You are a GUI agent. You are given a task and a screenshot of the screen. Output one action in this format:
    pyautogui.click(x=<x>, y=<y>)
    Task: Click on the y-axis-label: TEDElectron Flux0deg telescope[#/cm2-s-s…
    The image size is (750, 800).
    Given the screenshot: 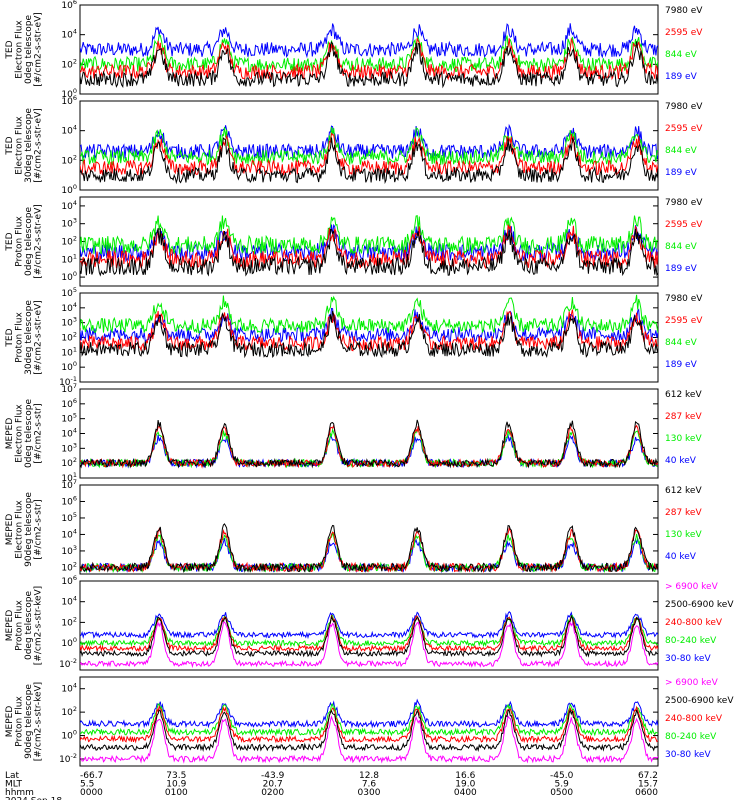 What is the action you would take?
    pyautogui.click(x=24, y=49)
    